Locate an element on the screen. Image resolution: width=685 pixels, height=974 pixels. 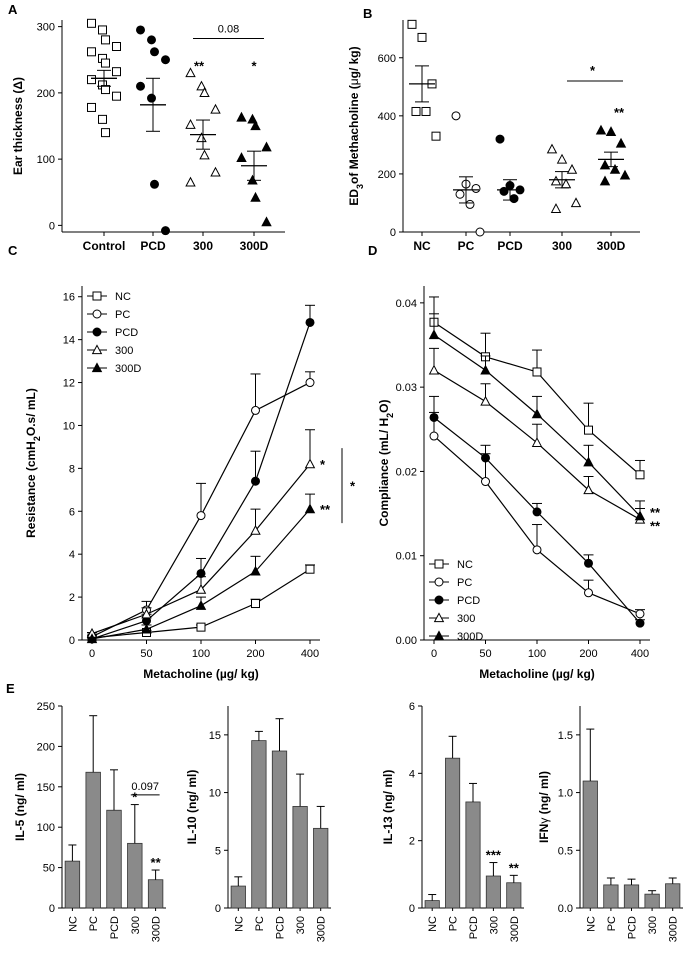
chart-e-il13-x-tick-label: 300 is located at coordinates (494, 925).